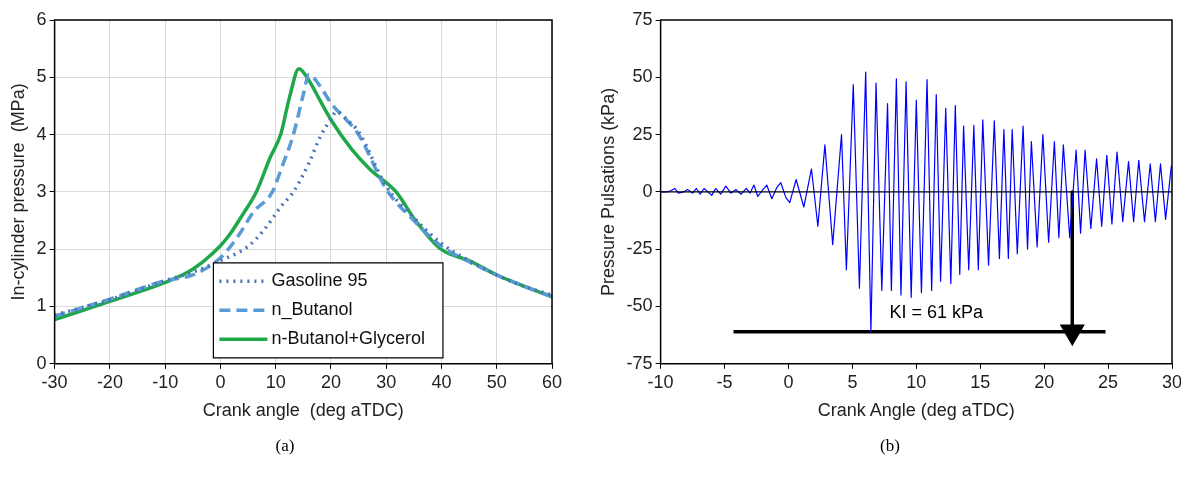  Describe the element at coordinates (639, 248) in the screenshot. I see `y-tick-label: -25` at that location.